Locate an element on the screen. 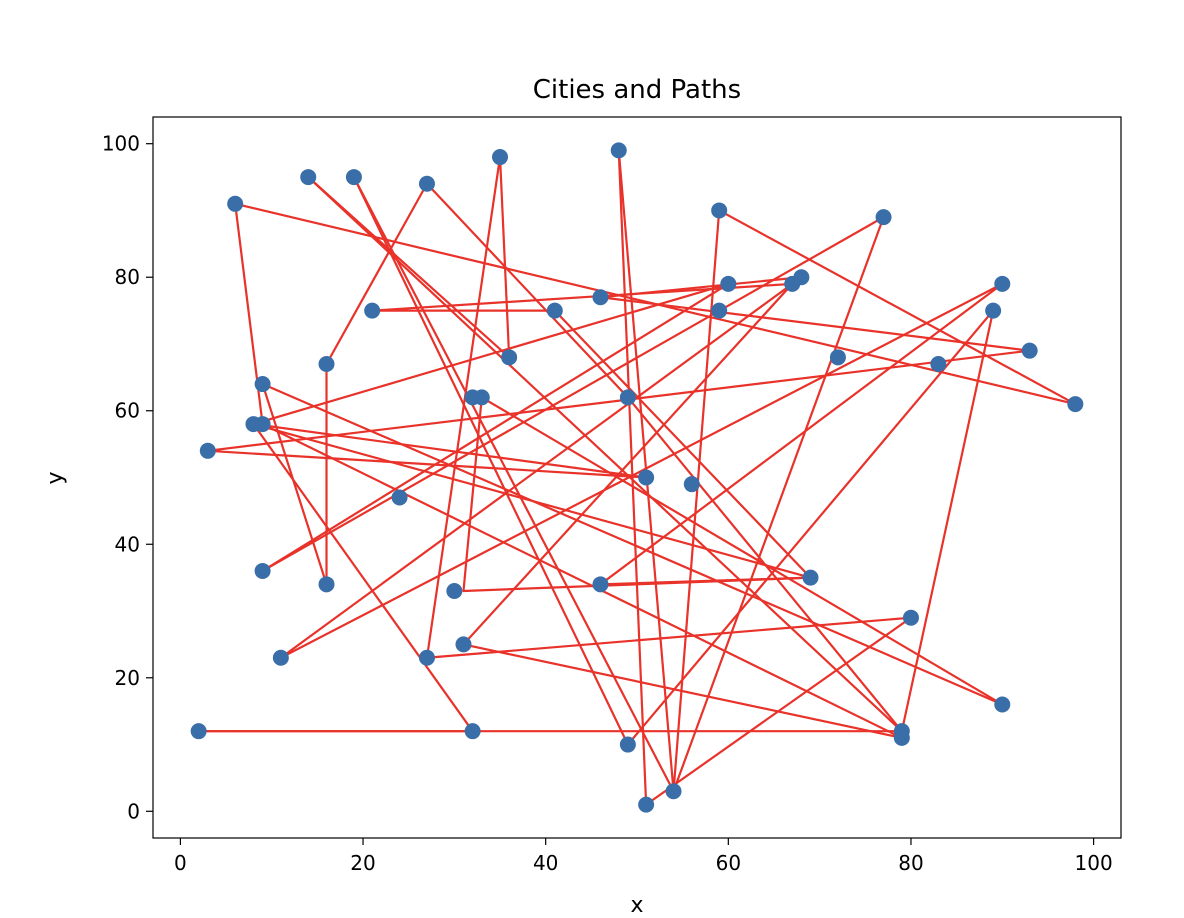 The height and width of the screenshot is (918, 1184). y-tick-label: 0 is located at coordinates (133, 811).